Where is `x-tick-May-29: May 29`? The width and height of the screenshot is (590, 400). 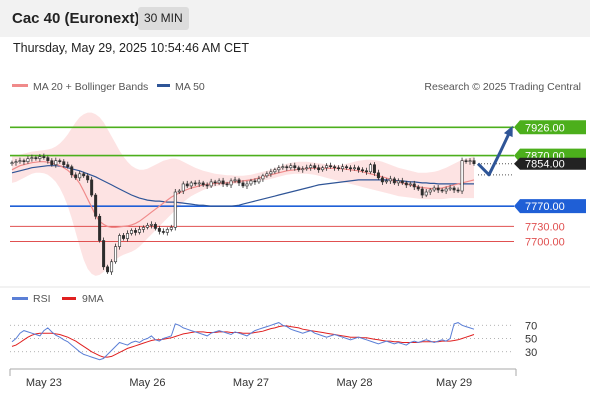
x-tick-May-29: May 29 is located at coordinates (454, 383).